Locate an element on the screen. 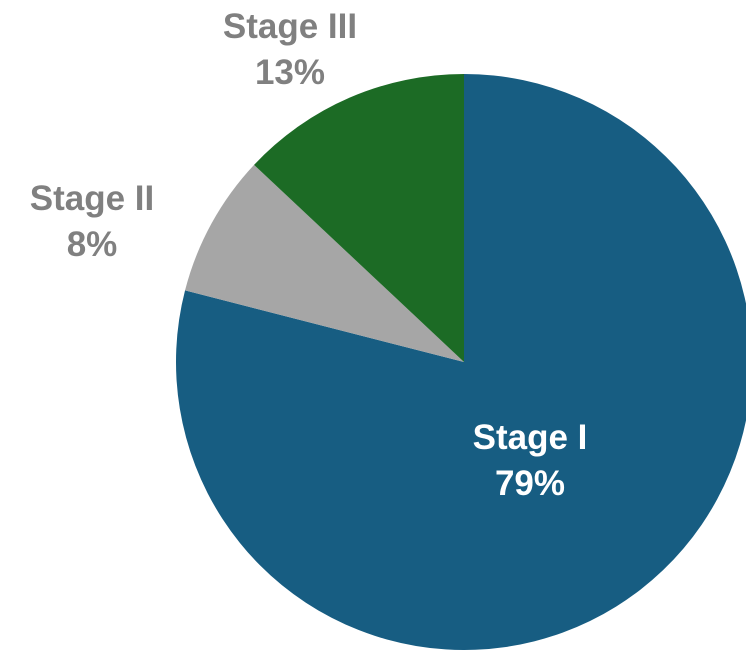  slice-label-stage-iii: Stage III is located at coordinates (290, 26).